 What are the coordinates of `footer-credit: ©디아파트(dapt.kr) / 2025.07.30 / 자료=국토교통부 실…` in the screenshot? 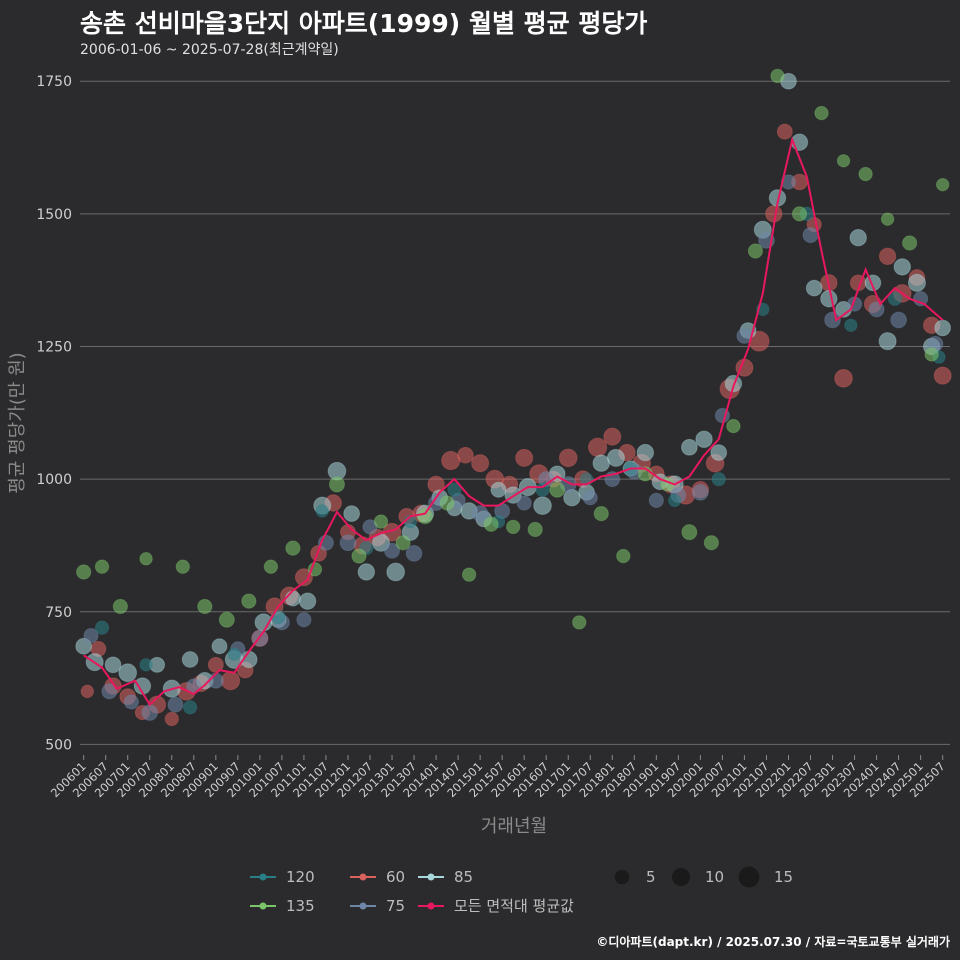 It's located at (773, 942).